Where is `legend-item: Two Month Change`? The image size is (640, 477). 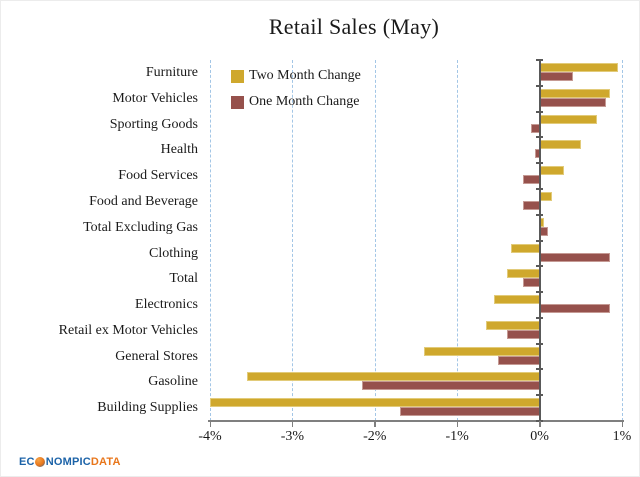
legend-item: Two Month Change is located at coordinates (296, 76).